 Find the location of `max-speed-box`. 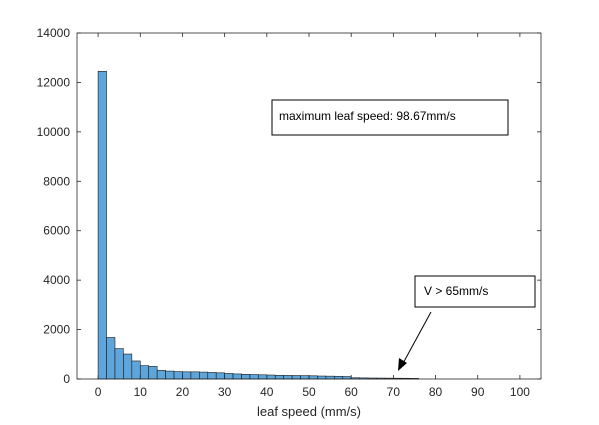

max-speed-box is located at coordinates (390, 117).